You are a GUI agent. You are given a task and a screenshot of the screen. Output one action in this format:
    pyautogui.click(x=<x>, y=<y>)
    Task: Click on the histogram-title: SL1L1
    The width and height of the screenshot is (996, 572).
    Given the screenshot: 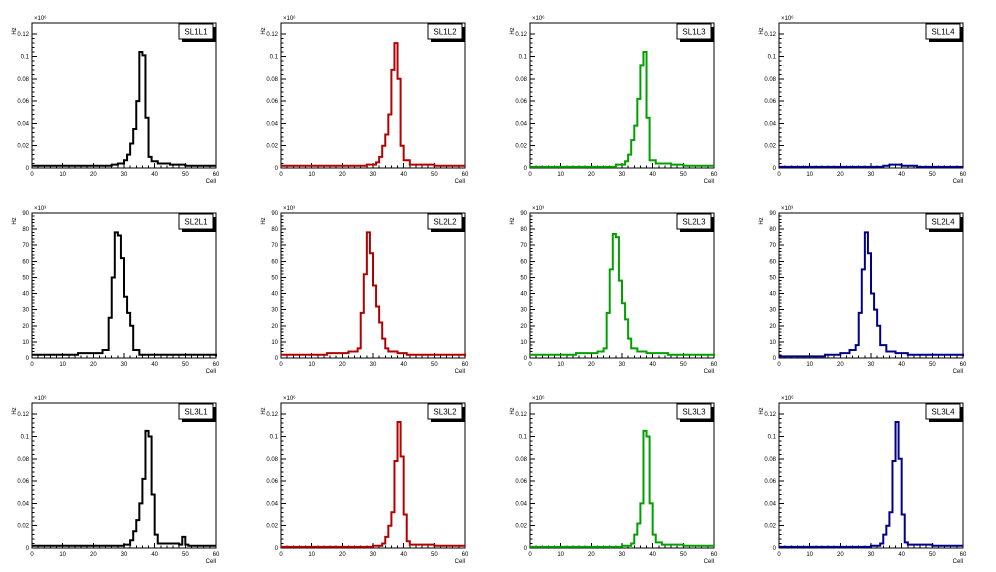 What is the action you would take?
    pyautogui.click(x=196, y=32)
    